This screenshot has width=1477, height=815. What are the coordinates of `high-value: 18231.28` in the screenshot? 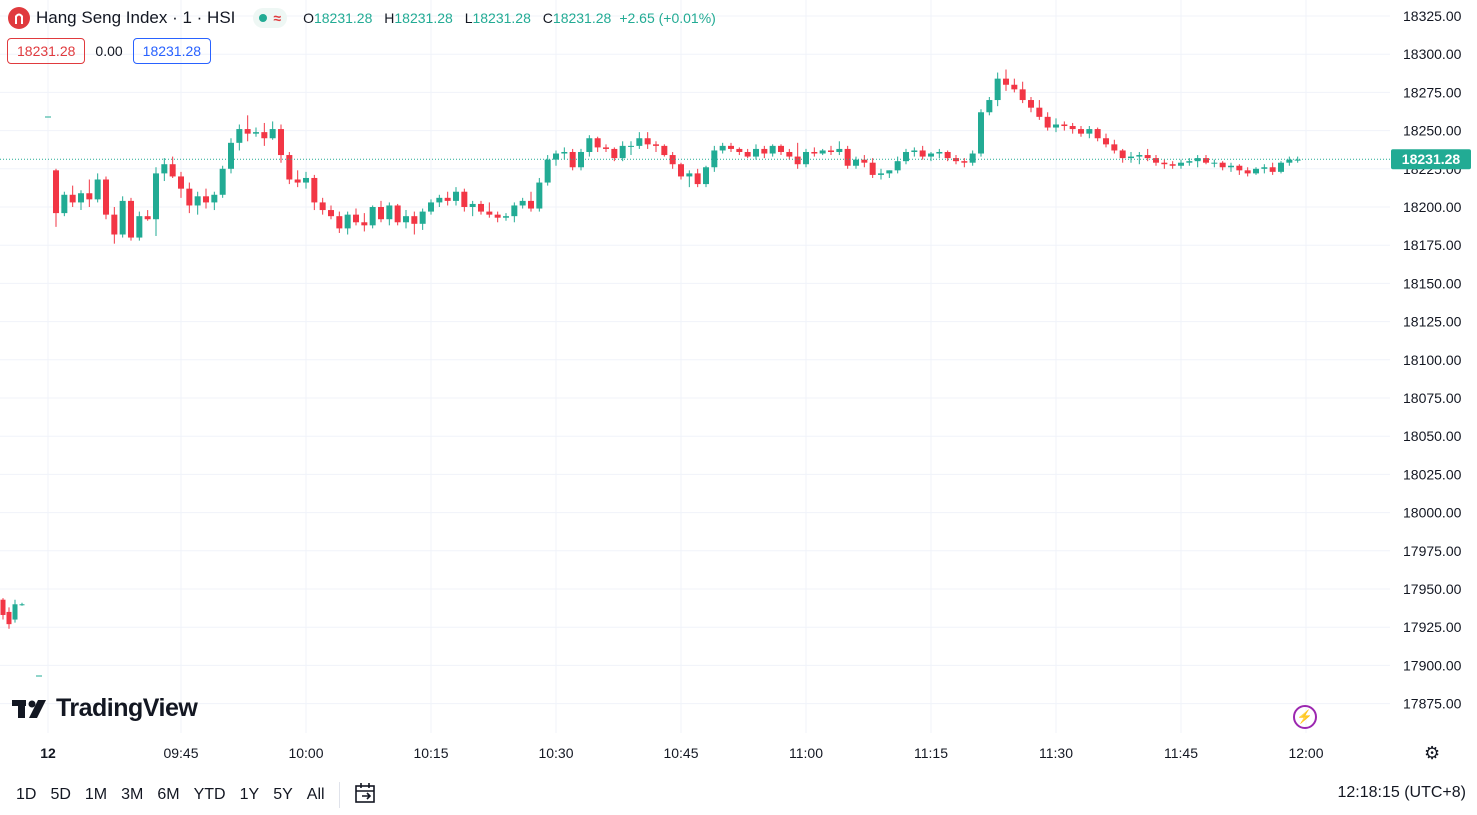 It's located at (423, 18).